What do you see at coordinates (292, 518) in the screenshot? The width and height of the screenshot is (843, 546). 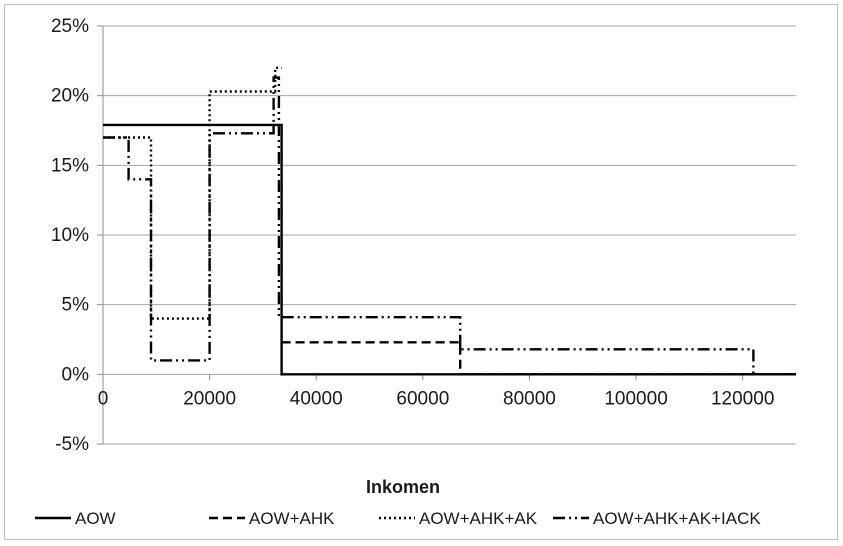 I see `legend-label-aow-ahk: AOW+AHK` at bounding box center [292, 518].